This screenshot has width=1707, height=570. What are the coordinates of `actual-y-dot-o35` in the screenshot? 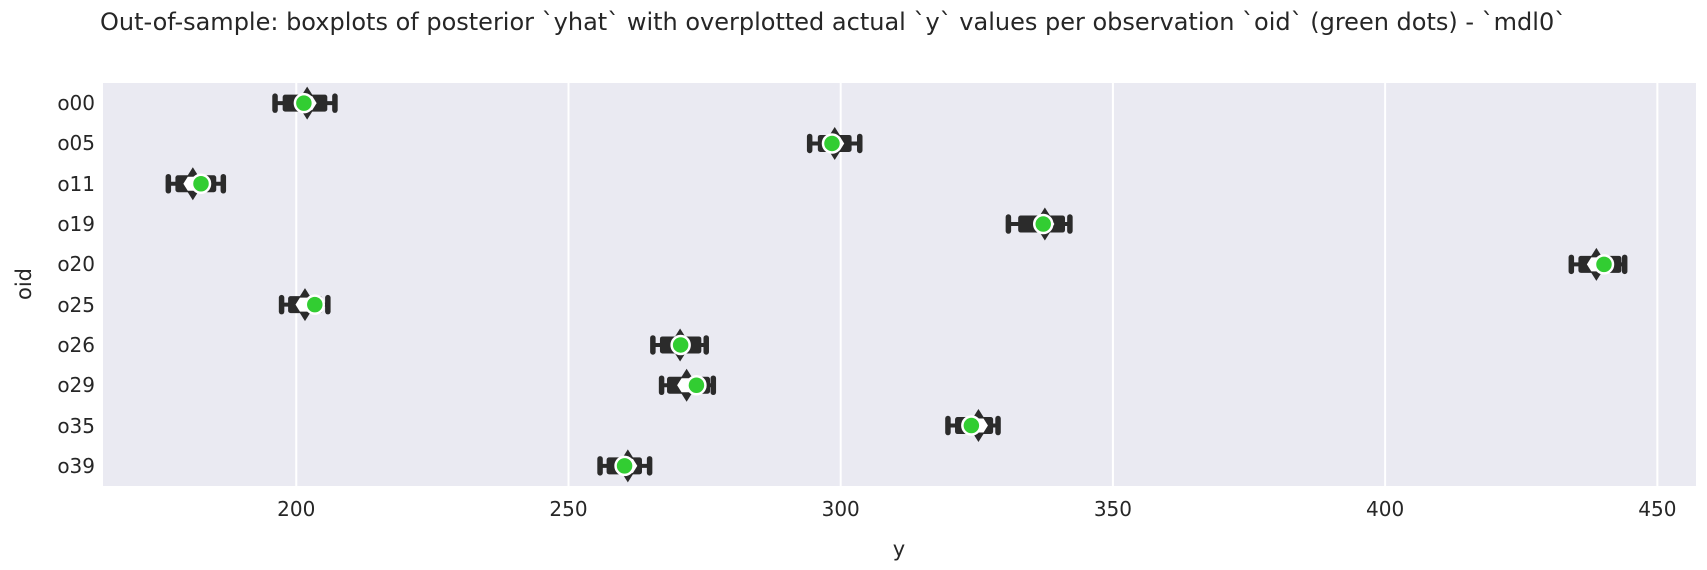 It's located at (971, 425).